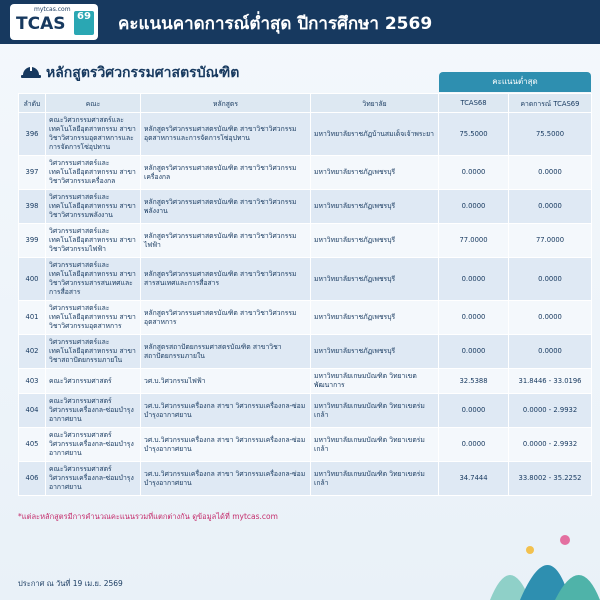 This screenshot has width=600, height=600. Describe the element at coordinates (374, 103) in the screenshot. I see `column-header: วิทยาลัย` at that location.